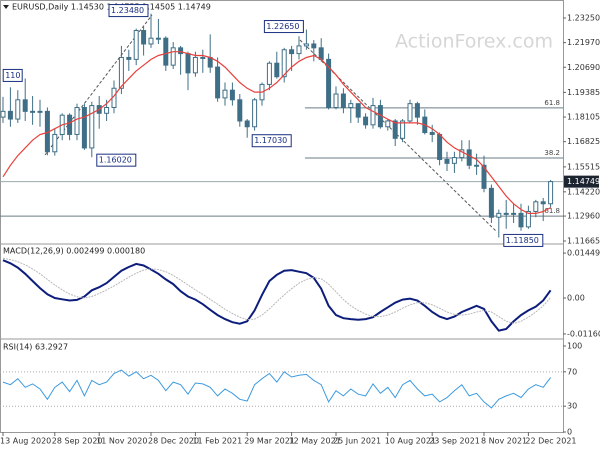  I want to click on signal-line, so click(276, 290).